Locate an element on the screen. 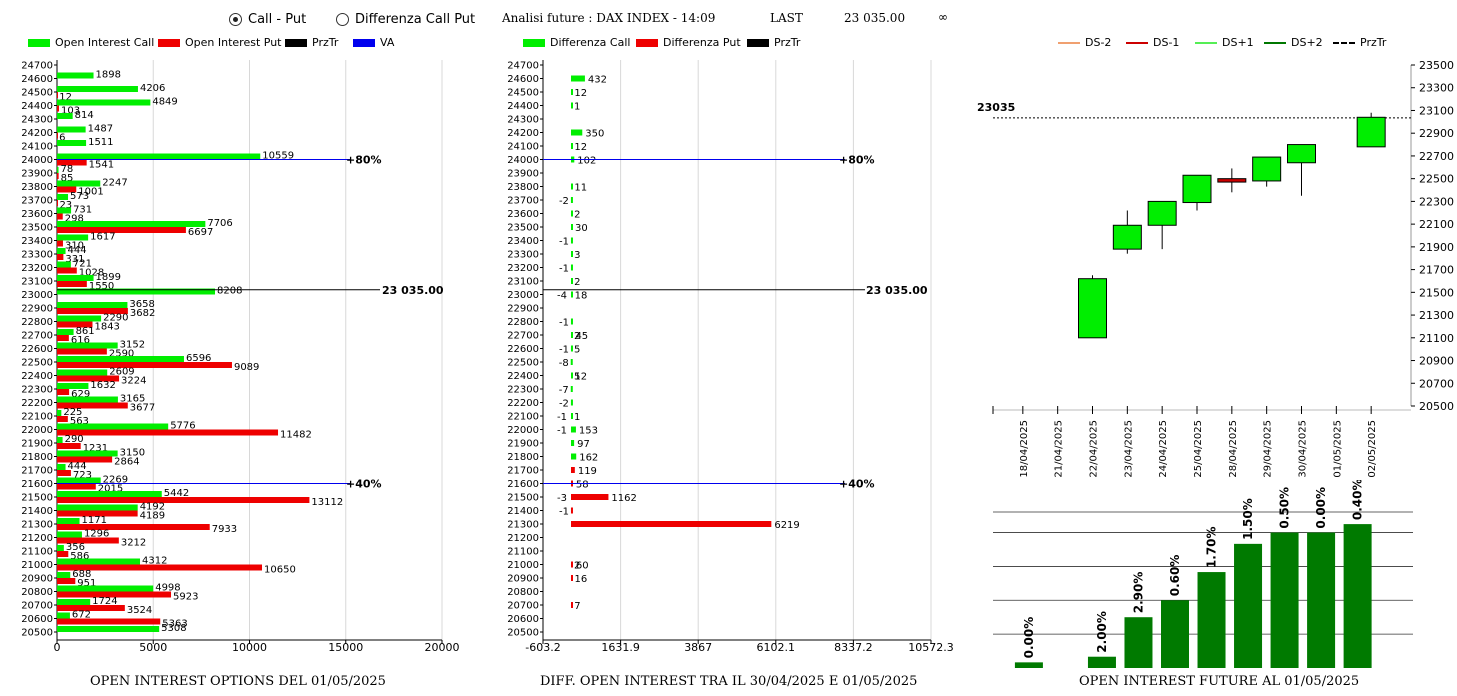 This screenshot has width=1457, height=696. put-value-label: 1550 is located at coordinates (101, 286).